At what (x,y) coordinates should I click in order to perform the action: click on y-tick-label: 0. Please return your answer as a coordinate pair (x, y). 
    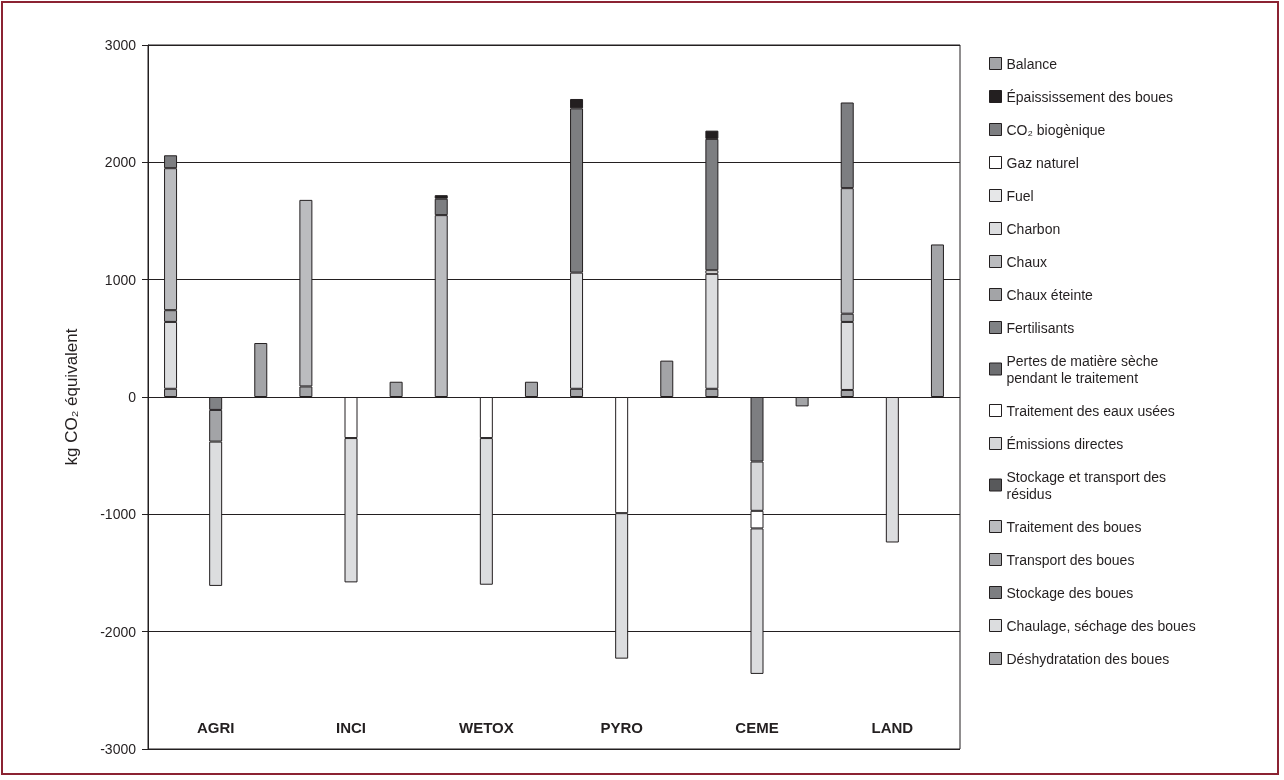
    Looking at the image, I should click on (132, 397).